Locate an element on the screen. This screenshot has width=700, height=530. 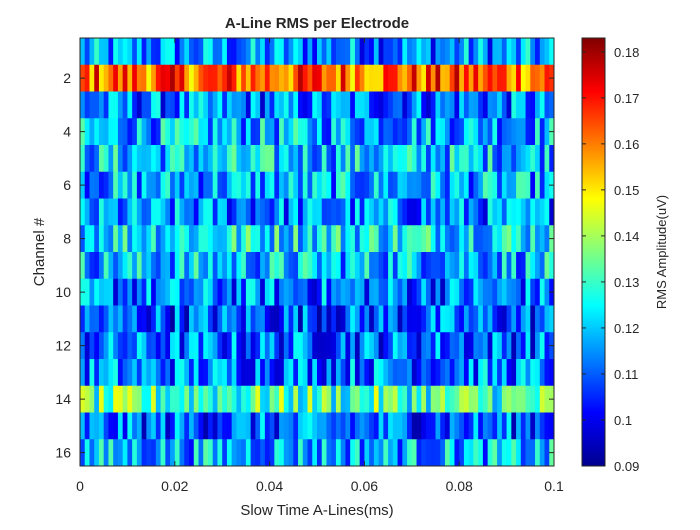
chart-title: A-Line RMS per Electrode is located at coordinates (317, 23).